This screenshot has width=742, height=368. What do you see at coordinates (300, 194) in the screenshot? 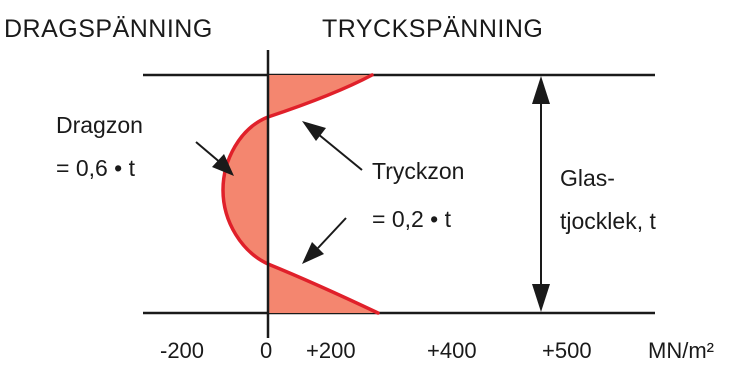
I see `stress-profile-curve` at bounding box center [300, 194].